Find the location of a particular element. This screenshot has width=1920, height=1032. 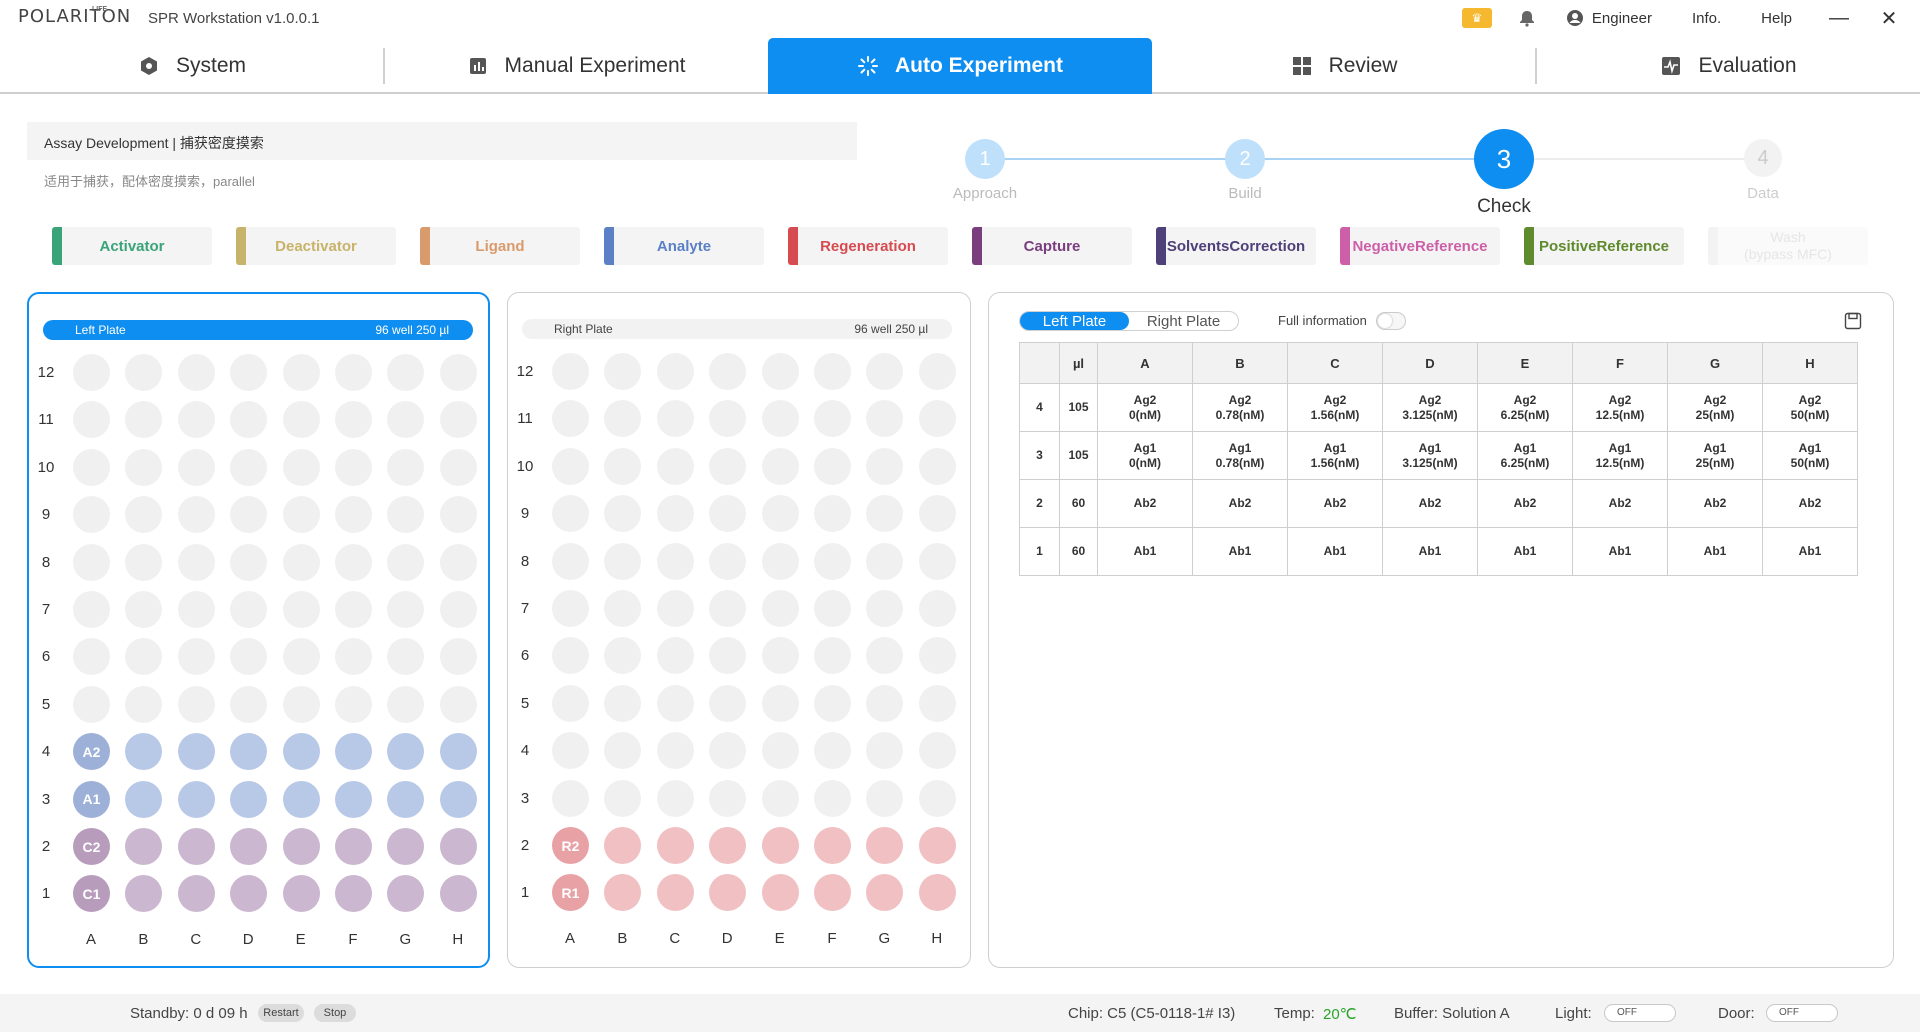

step-1: 1 is located at coordinates (985, 159).